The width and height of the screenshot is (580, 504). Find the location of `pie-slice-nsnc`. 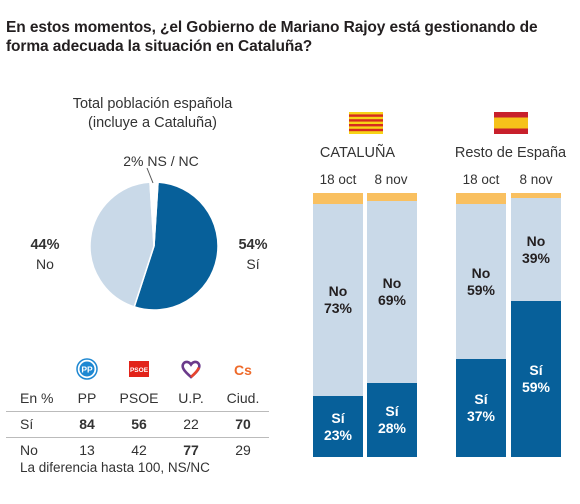

pie-slice-nsnc is located at coordinates (154, 214).